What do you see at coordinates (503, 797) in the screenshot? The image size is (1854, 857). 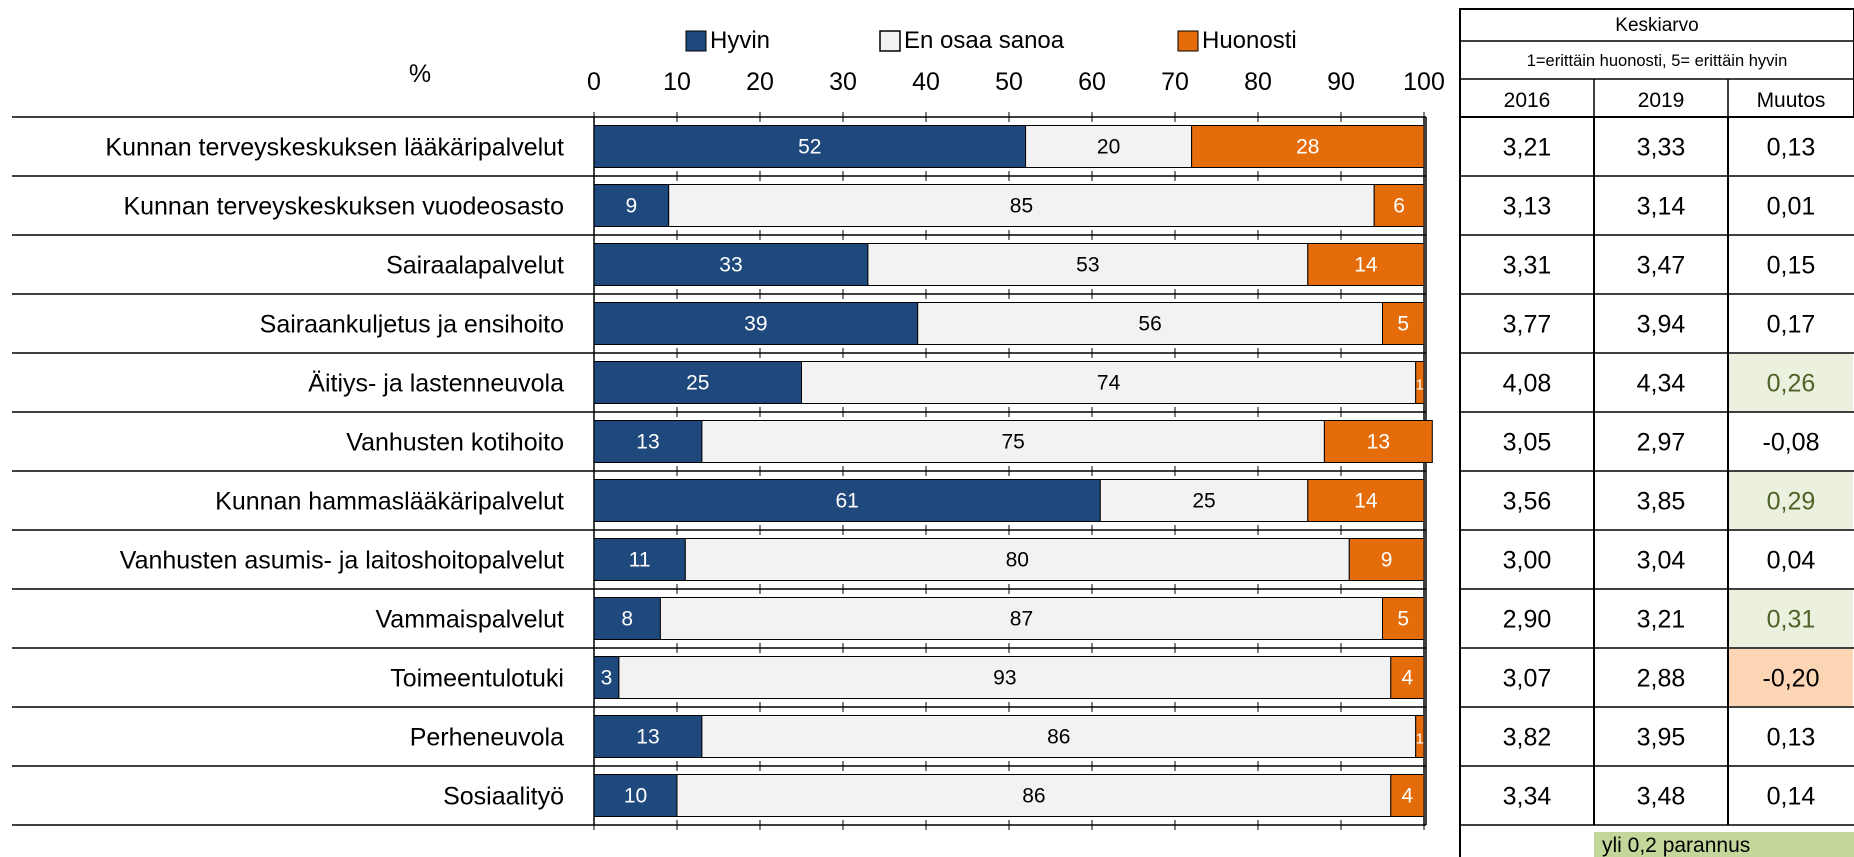 I see `category-label: Sosiaalityö` at bounding box center [503, 797].